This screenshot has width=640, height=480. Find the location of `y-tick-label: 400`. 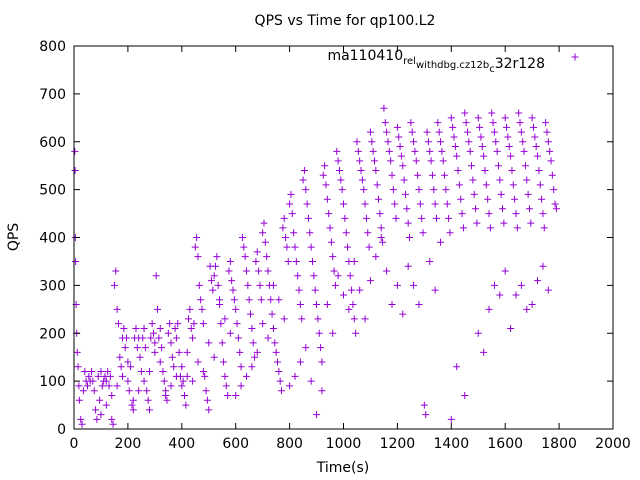

y-tick-label: 400 is located at coordinates (52, 239).